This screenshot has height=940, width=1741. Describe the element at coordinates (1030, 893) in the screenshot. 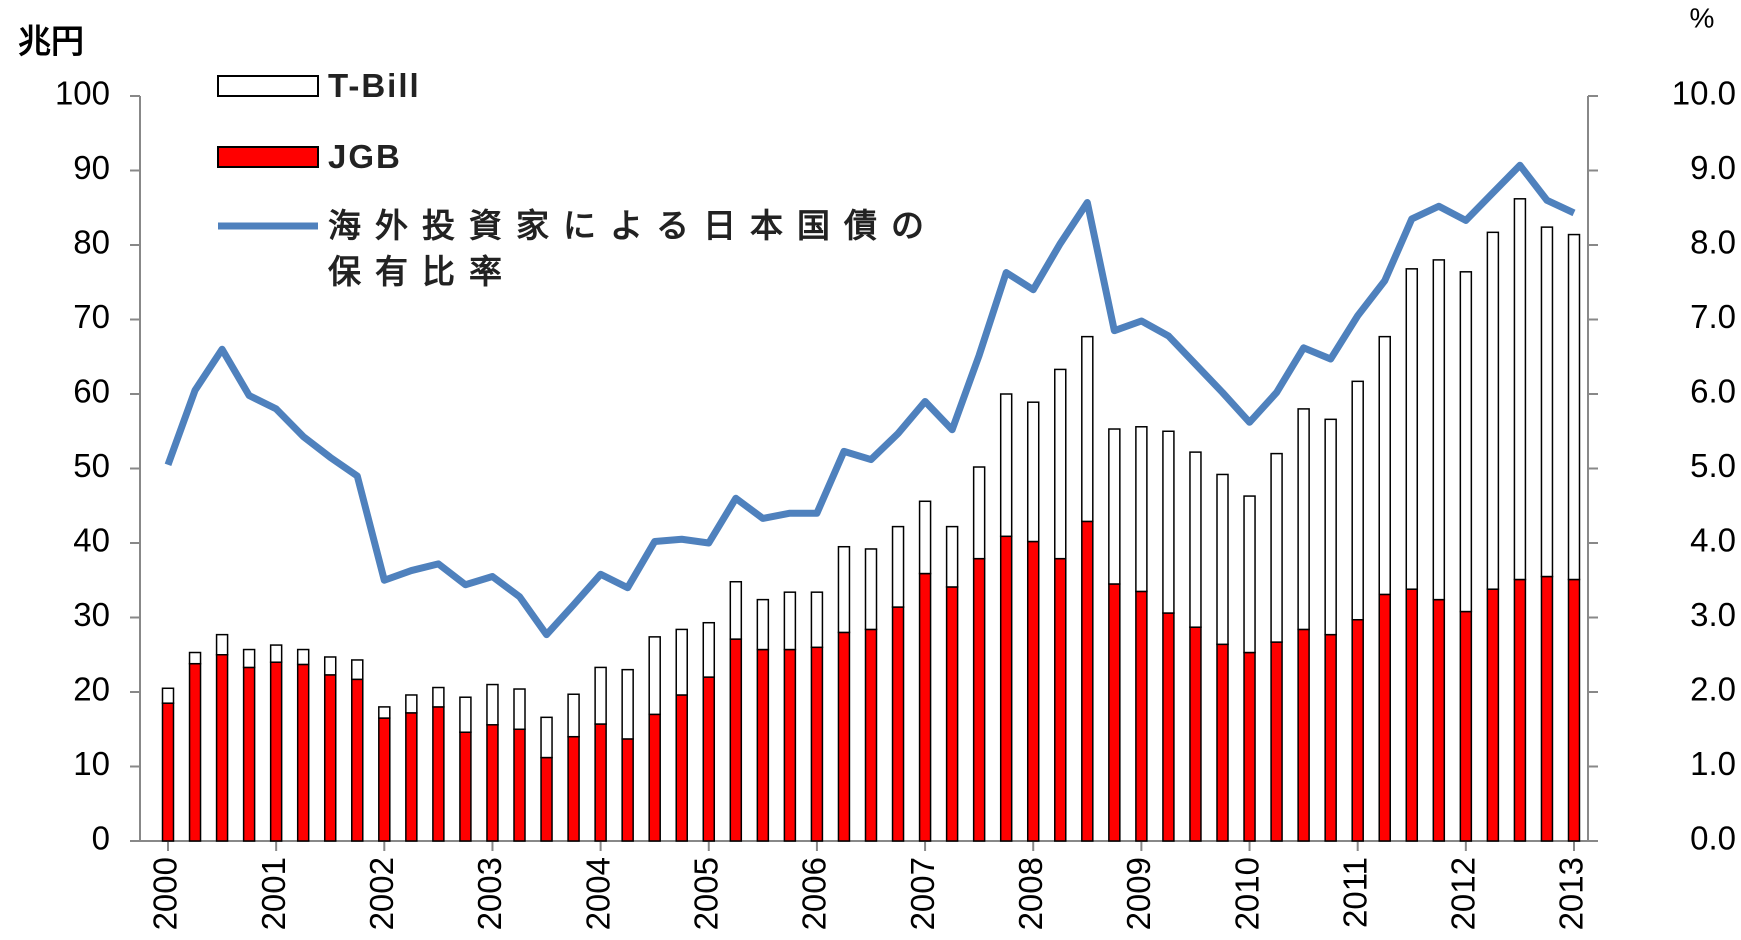

I see `x-tick-label: 2008` at that location.